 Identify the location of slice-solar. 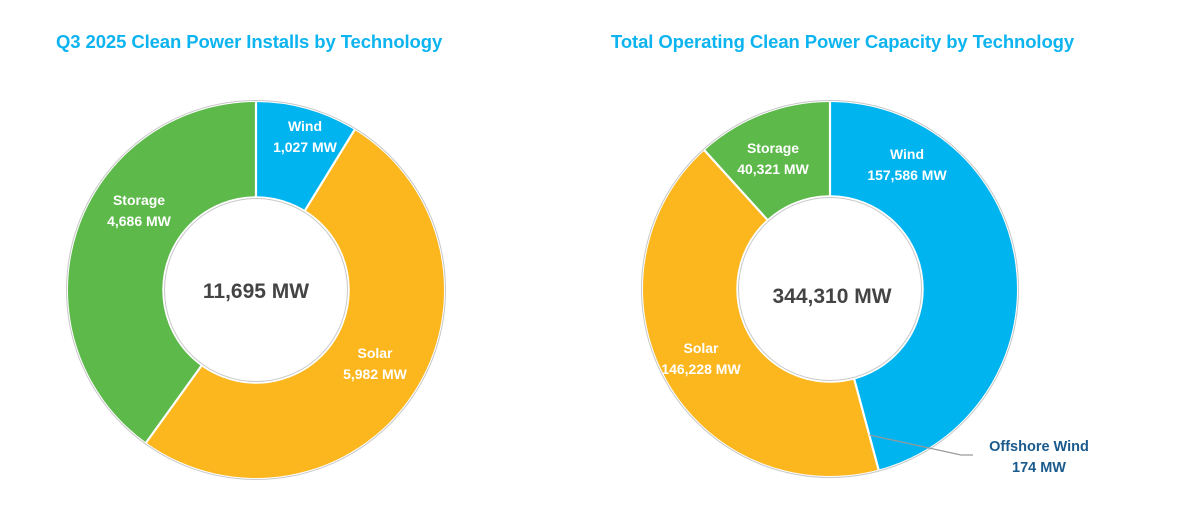
(761, 313).